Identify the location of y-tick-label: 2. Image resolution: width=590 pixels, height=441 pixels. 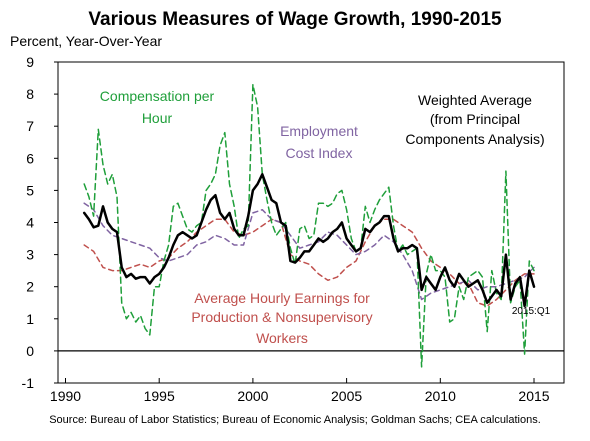
(30, 287).